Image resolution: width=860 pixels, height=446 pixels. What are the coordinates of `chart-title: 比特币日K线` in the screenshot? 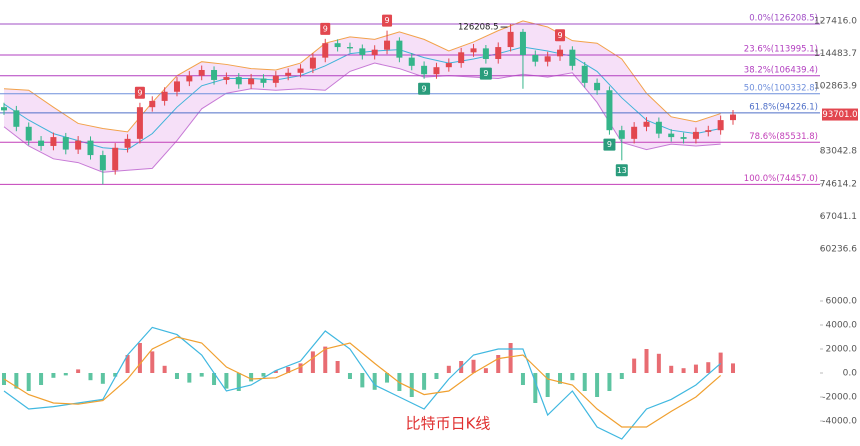 It's located at (448, 424).